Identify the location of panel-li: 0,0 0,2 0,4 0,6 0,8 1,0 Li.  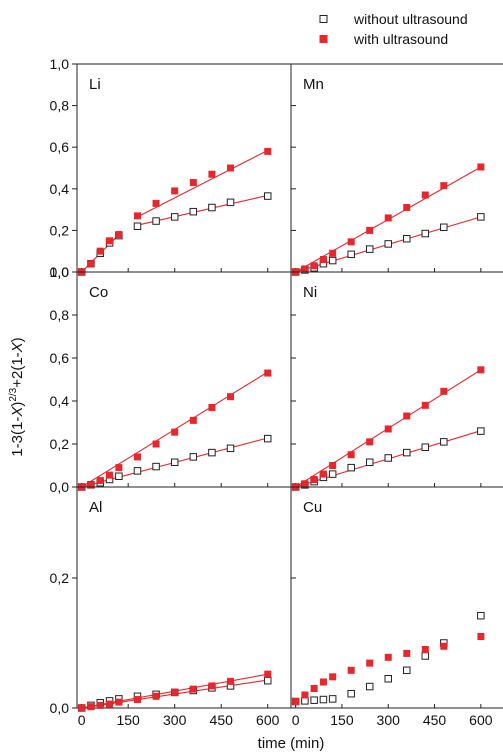
(170, 168).